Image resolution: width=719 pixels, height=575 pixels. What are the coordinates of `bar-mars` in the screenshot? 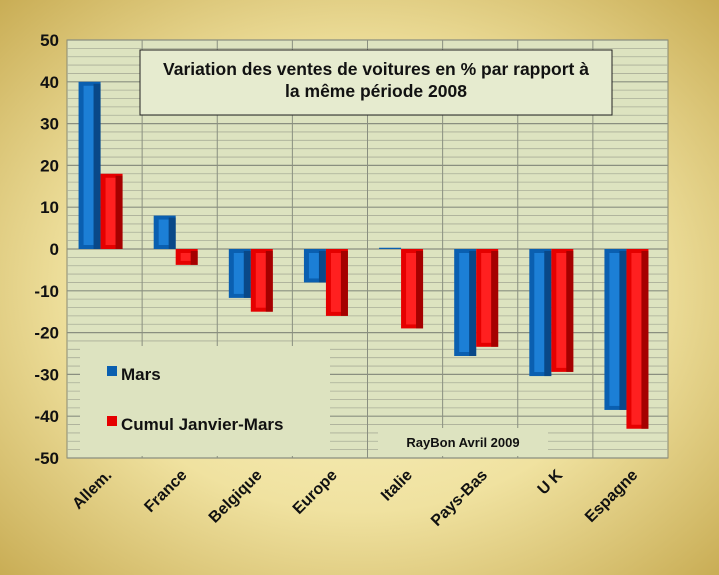 It's located at (390, 248).